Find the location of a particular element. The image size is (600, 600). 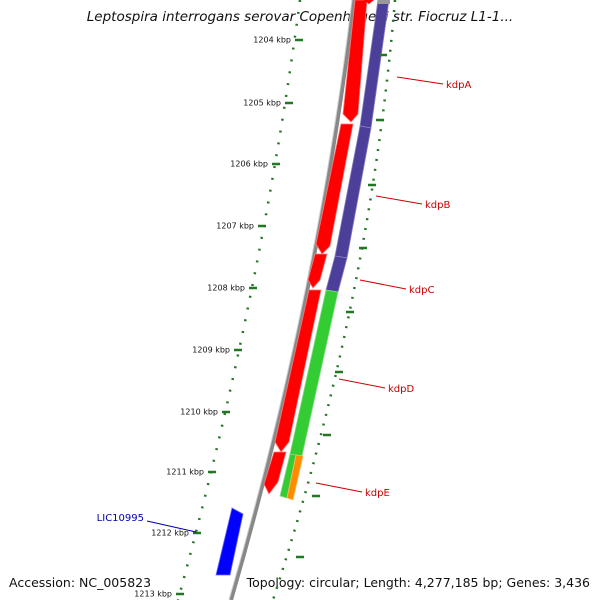

cds-kdpb is located at coordinates (334, 189).